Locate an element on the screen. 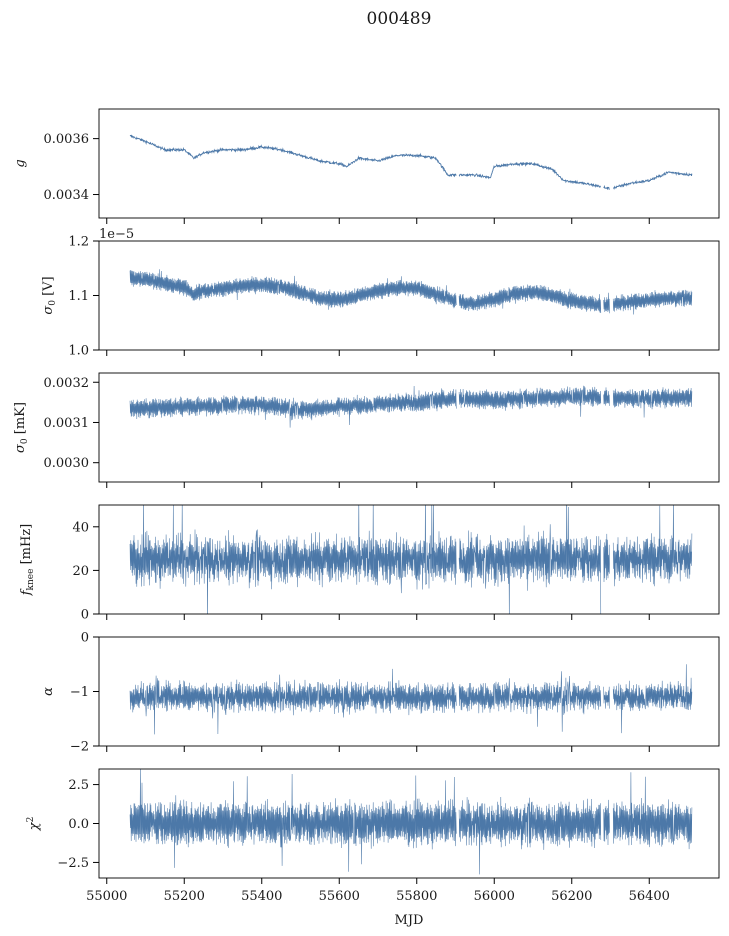  y-axis-label: fknee [mHz] is located at coordinates (27, 560).